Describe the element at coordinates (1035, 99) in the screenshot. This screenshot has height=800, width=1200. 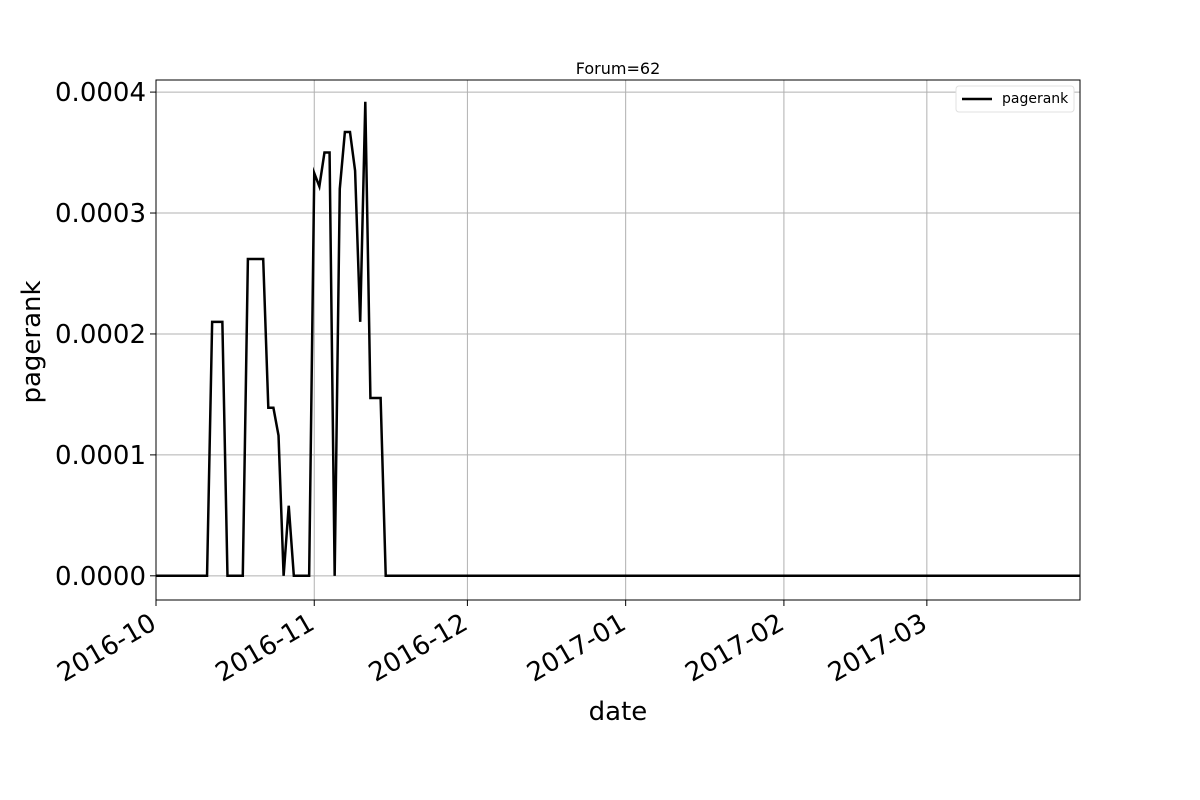
I see `legend-label-pagerank: pagerank` at that location.